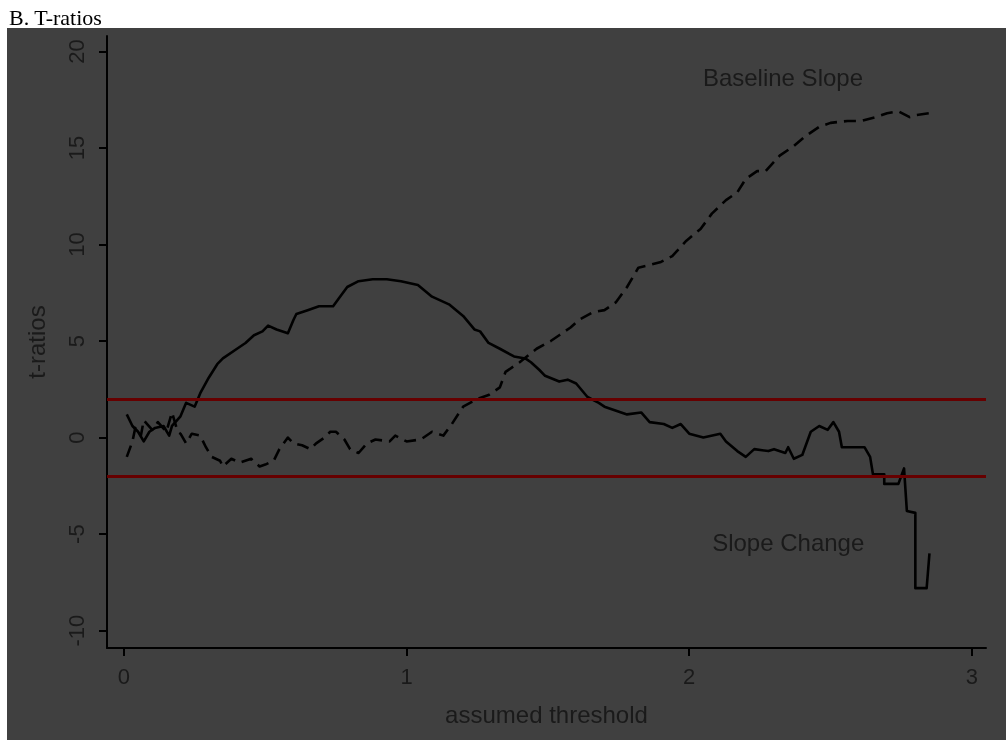 The height and width of the screenshot is (740, 1006). I want to click on chart-title: B. T-ratios, so click(55, 17).